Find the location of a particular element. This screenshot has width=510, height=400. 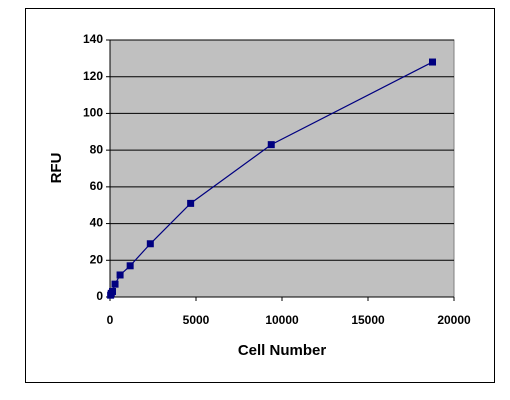

y-axis-title: RFU is located at coordinates (56, 168).